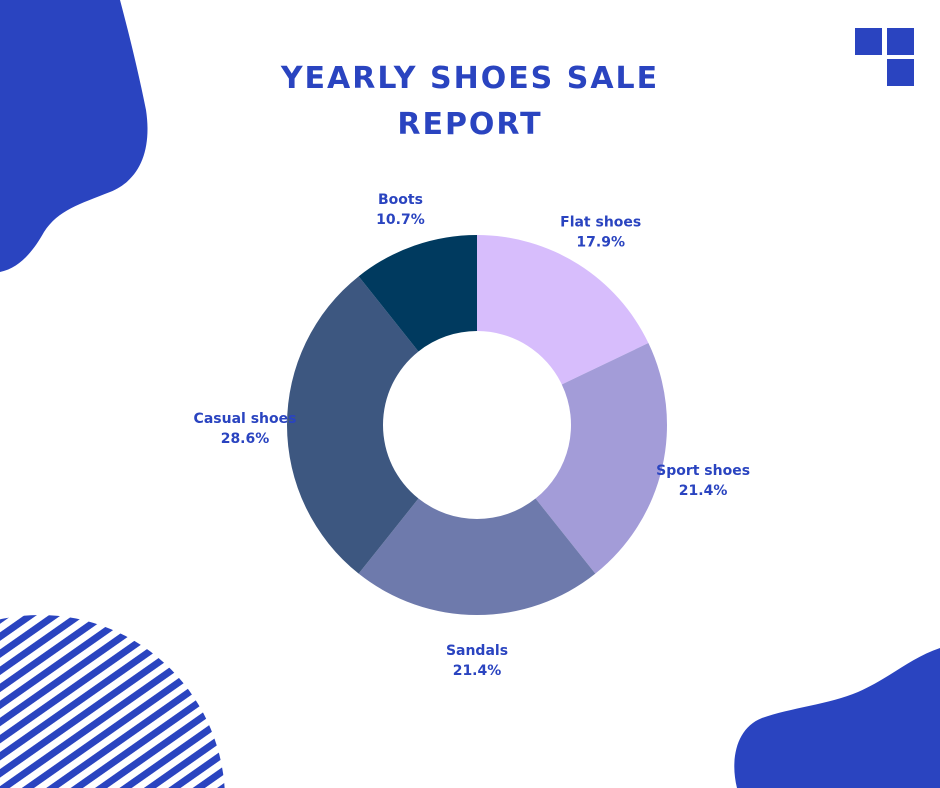  I want to click on blob-bottom-right, so click(837, 718).